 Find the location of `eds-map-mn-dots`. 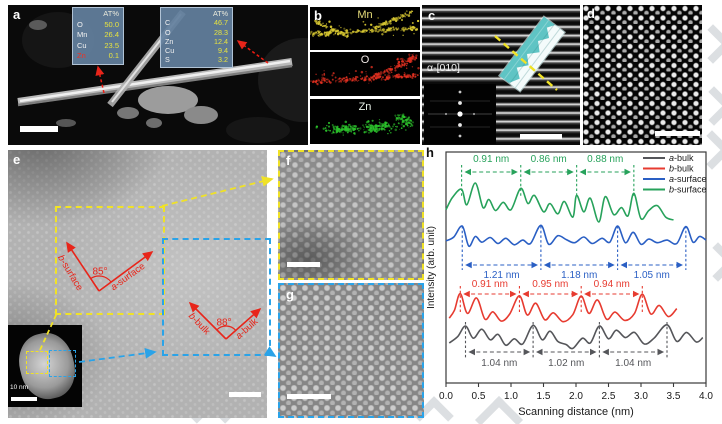

eds-map-mn-dots is located at coordinates (364, 24).